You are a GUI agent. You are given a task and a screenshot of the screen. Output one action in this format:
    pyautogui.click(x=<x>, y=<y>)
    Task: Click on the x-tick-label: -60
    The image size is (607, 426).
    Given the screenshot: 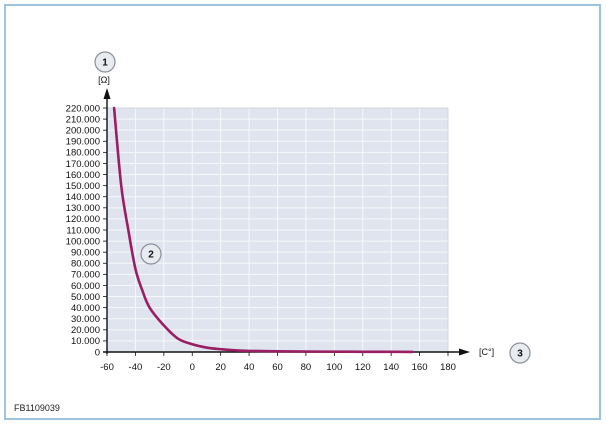 What is the action you would take?
    pyautogui.click(x=107, y=367)
    